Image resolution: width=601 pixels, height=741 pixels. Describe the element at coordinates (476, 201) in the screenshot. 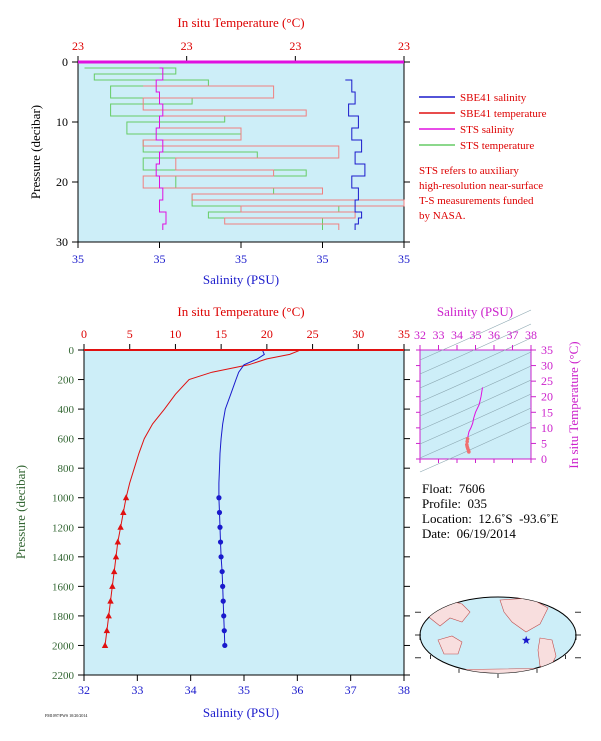

I see `sts-note-line-3: T-S measurements funded` at that location.